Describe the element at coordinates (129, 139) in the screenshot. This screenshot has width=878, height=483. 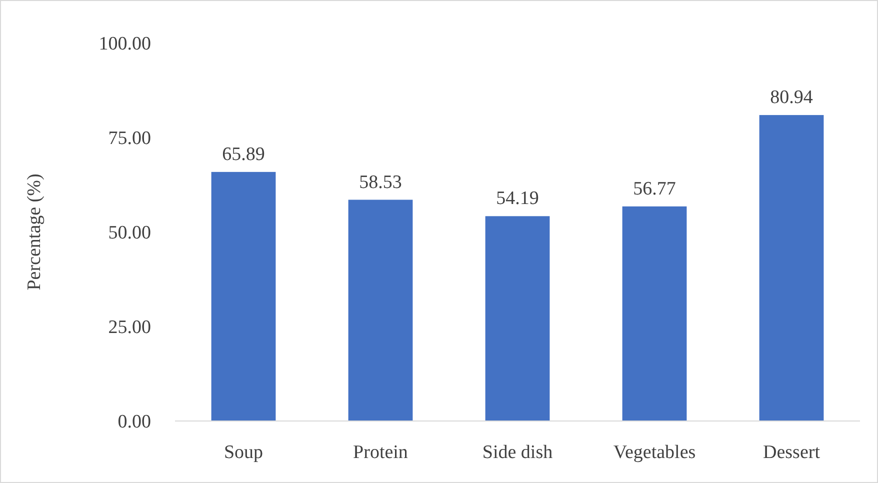
I see `y-tick-label: 75.00` at that location.